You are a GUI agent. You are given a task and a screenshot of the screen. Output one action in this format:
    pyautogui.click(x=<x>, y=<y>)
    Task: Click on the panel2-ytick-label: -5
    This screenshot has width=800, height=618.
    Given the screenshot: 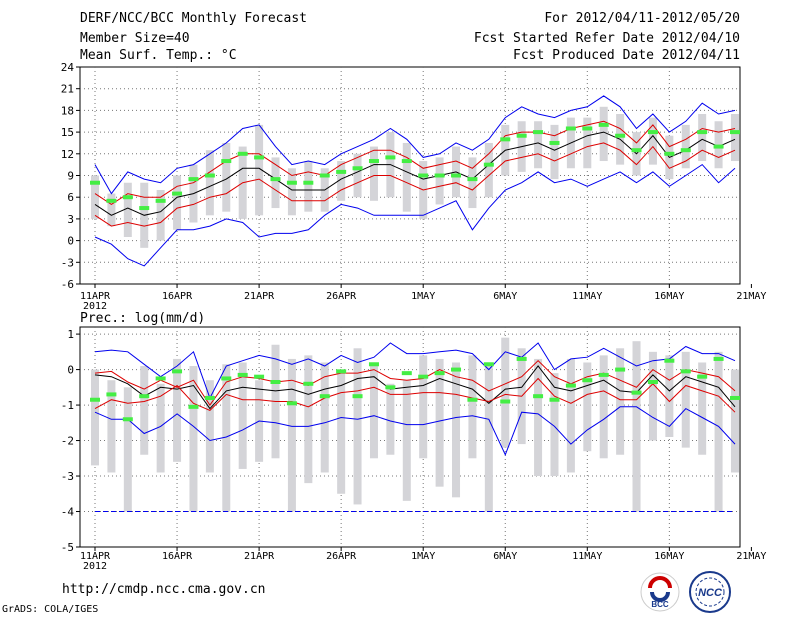 What is the action you would take?
    pyautogui.click(x=67, y=547)
    